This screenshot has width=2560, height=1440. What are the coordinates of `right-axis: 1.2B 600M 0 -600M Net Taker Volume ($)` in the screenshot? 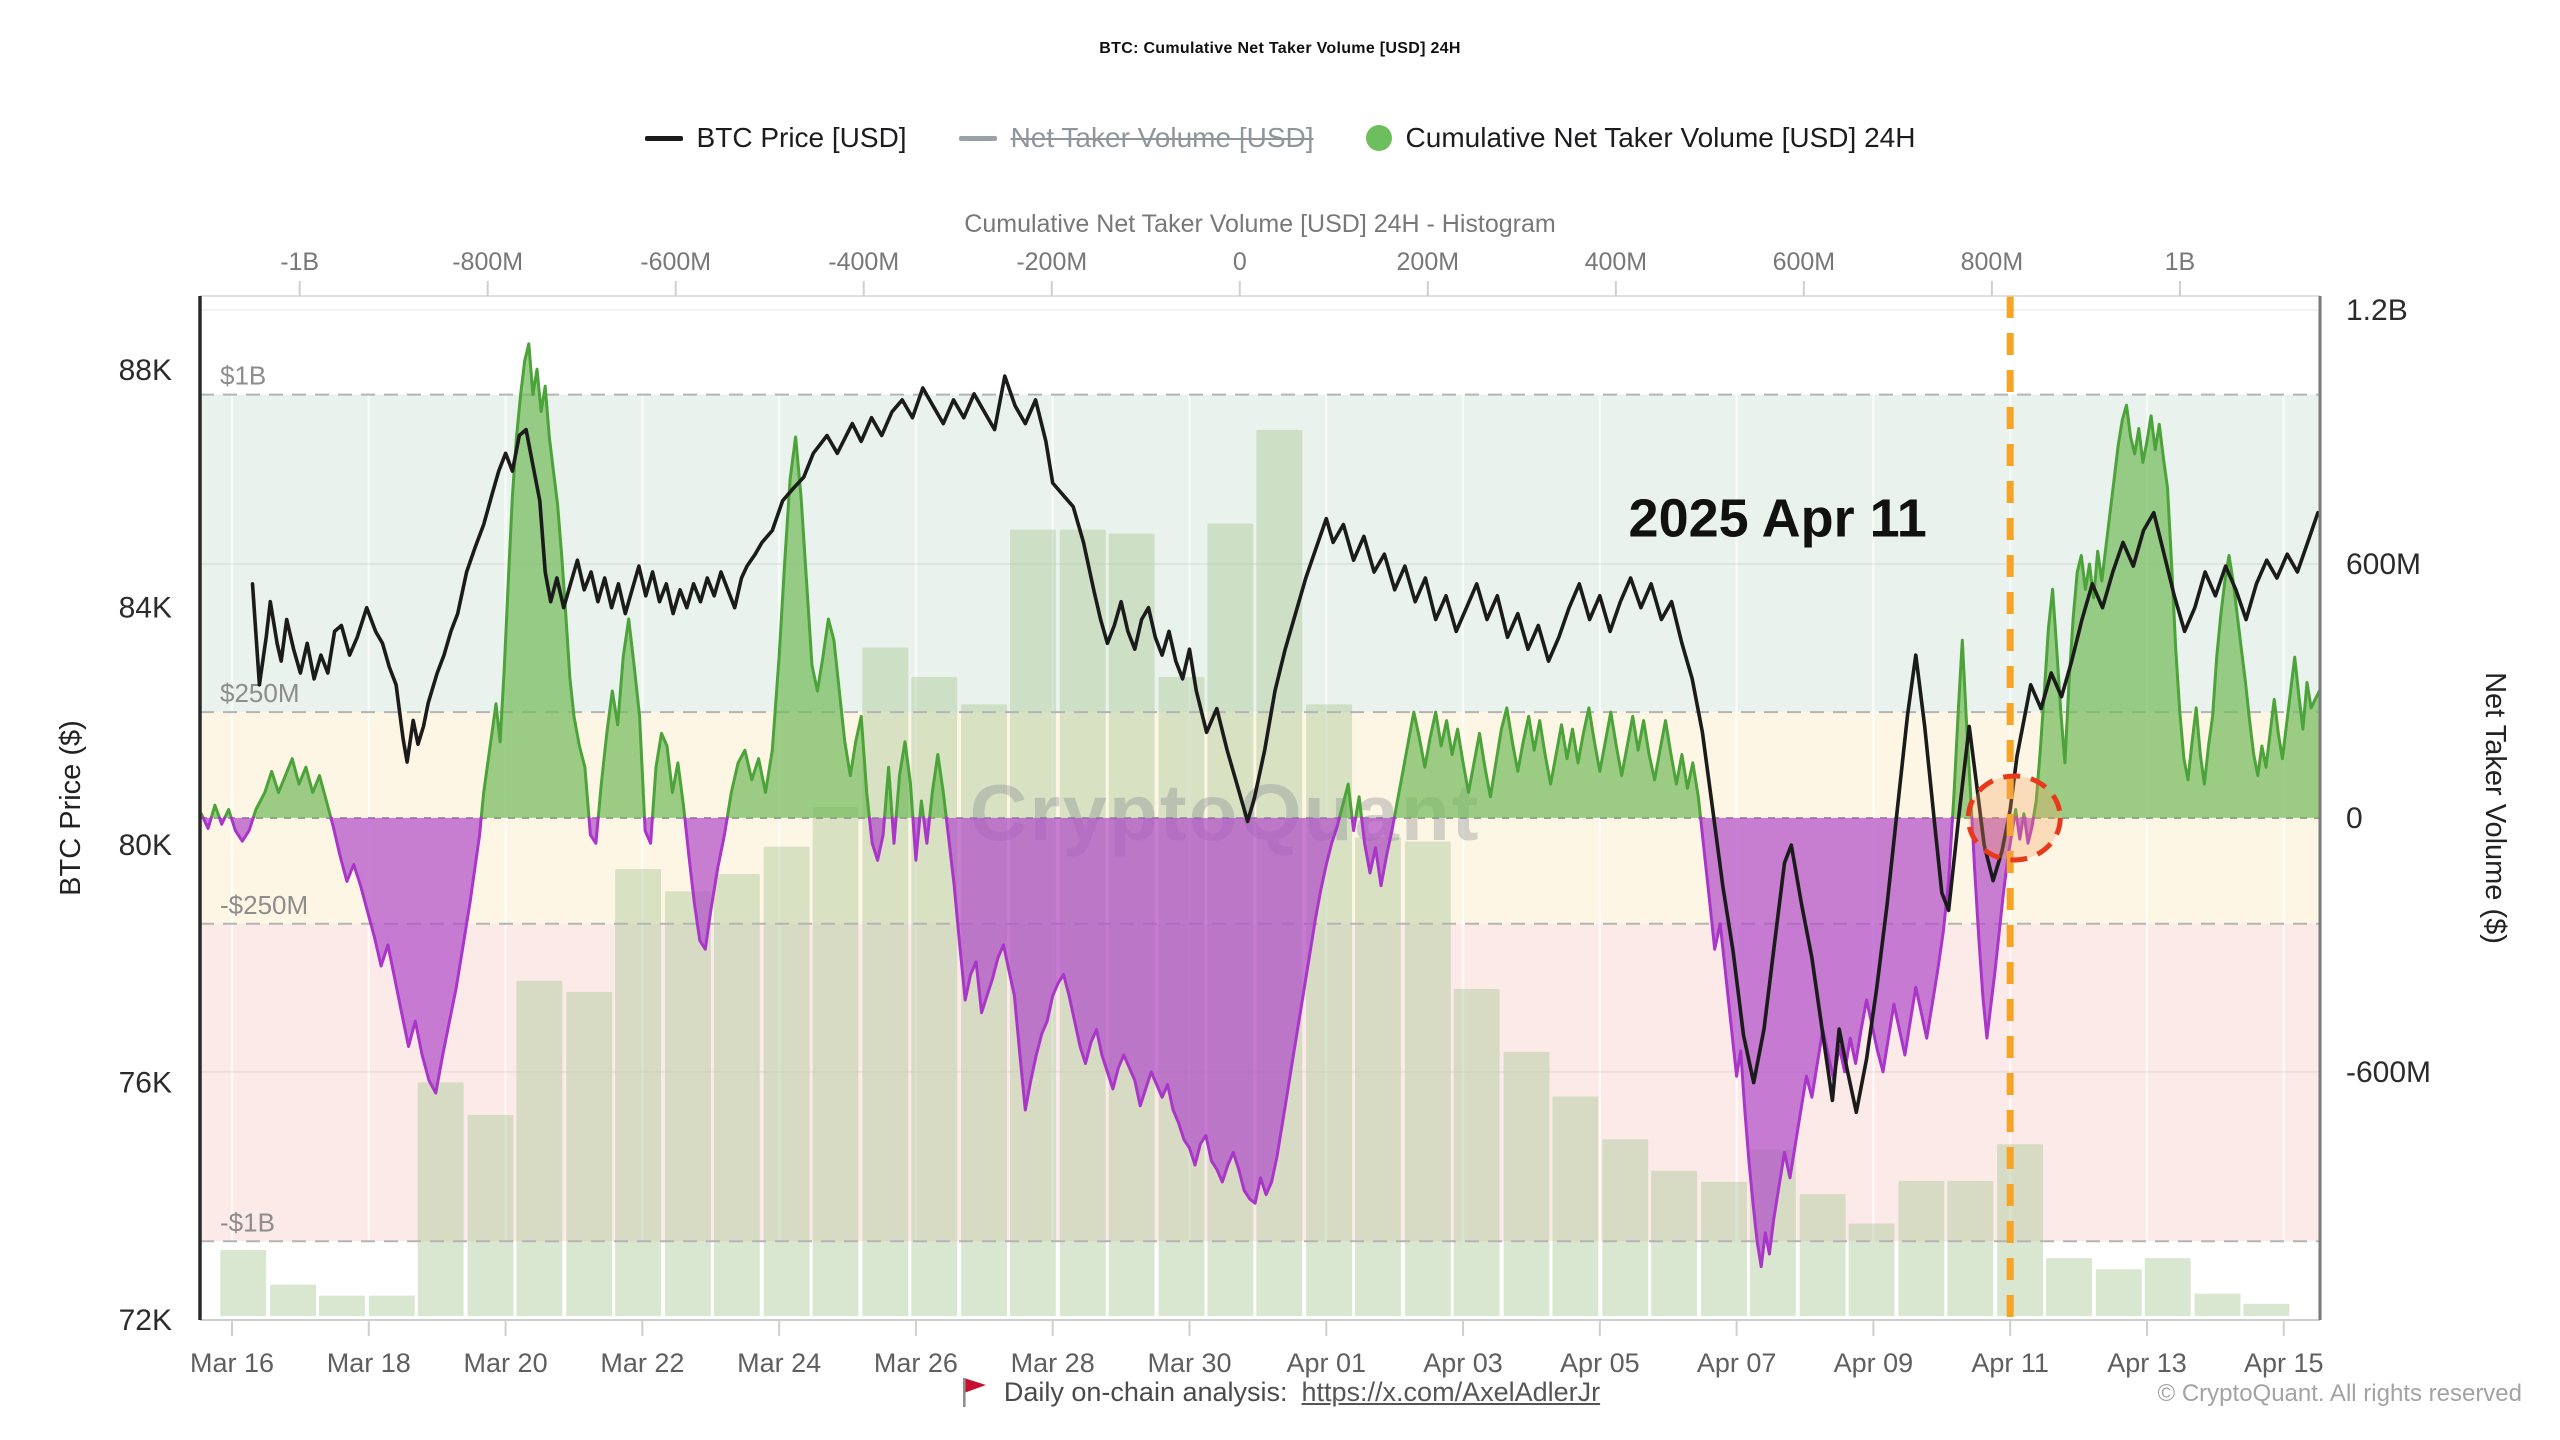 It's located at (2428, 691).